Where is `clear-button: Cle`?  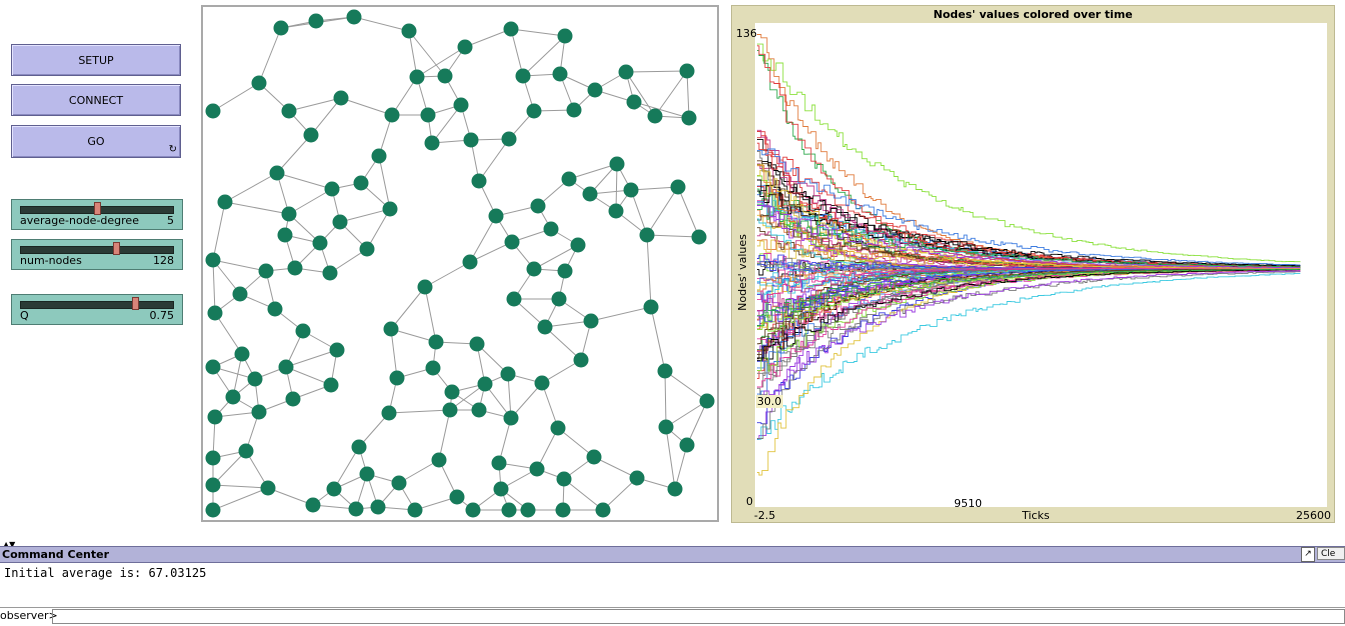 clear-button: Cle is located at coordinates (1331, 553).